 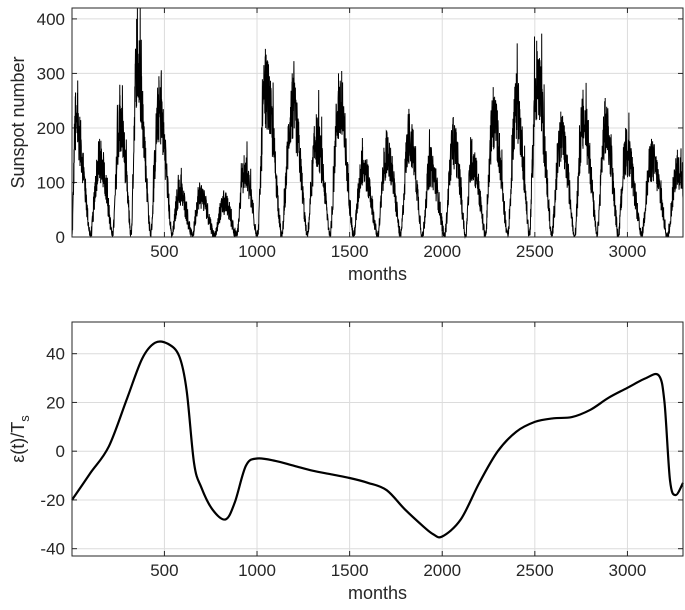 I want to click on sunspot-y-axis-label: Sunspot number, so click(x=18, y=122).